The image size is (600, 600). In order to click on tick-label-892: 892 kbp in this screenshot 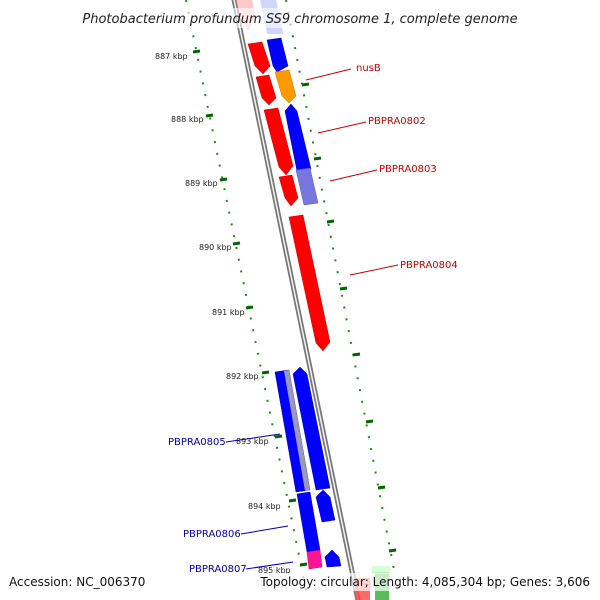, I will do `click(242, 376)`.